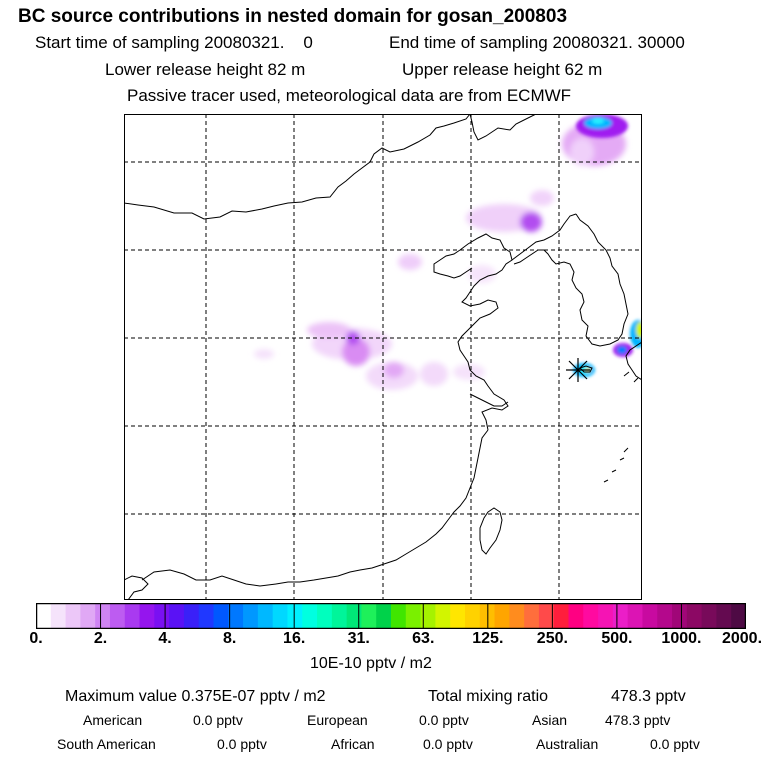 The width and height of the screenshot is (768, 768). What do you see at coordinates (371, 663) in the screenshot?
I see `colorbar-units: 10E-10 pptv / m2` at bounding box center [371, 663].